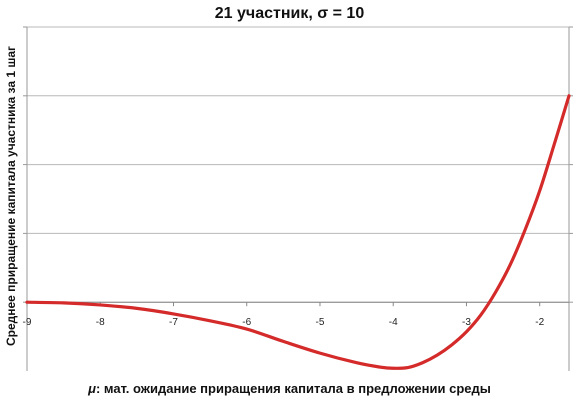 This screenshot has width=579, height=403. What do you see at coordinates (100, 322) in the screenshot?
I see `x-tick-label-1: -8` at bounding box center [100, 322].